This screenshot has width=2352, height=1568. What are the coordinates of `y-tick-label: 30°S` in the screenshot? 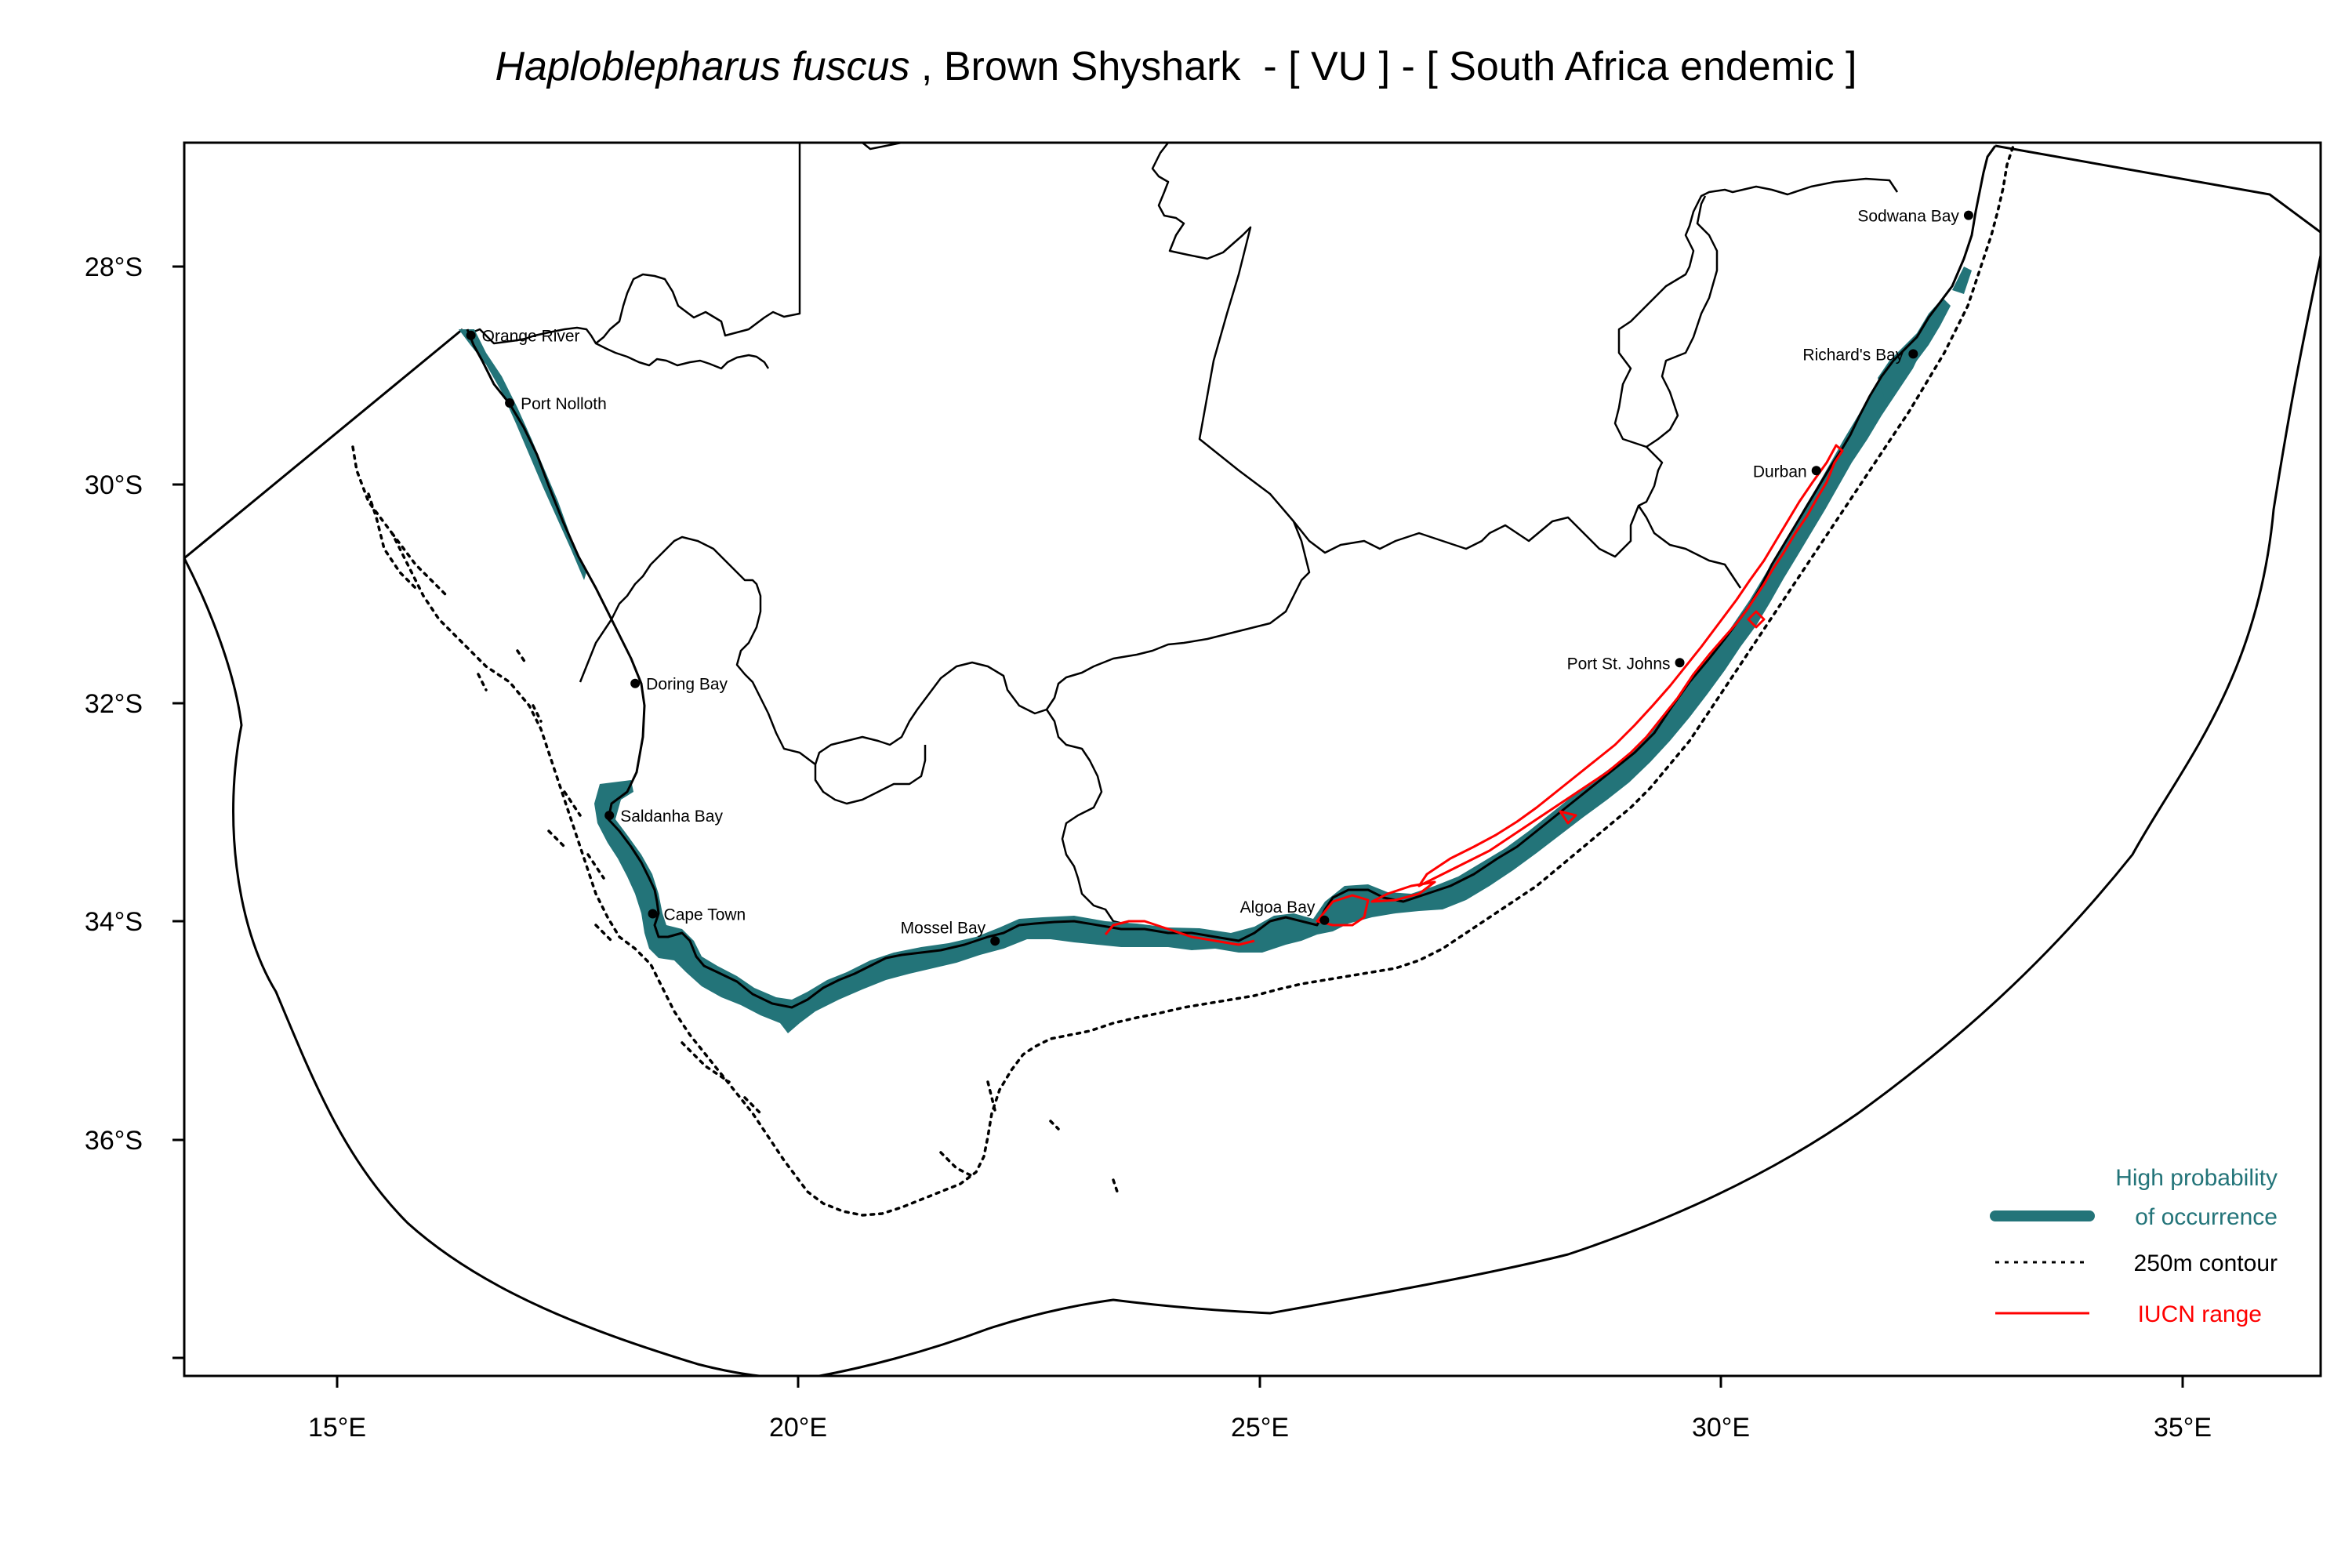 It's located at (114, 485).